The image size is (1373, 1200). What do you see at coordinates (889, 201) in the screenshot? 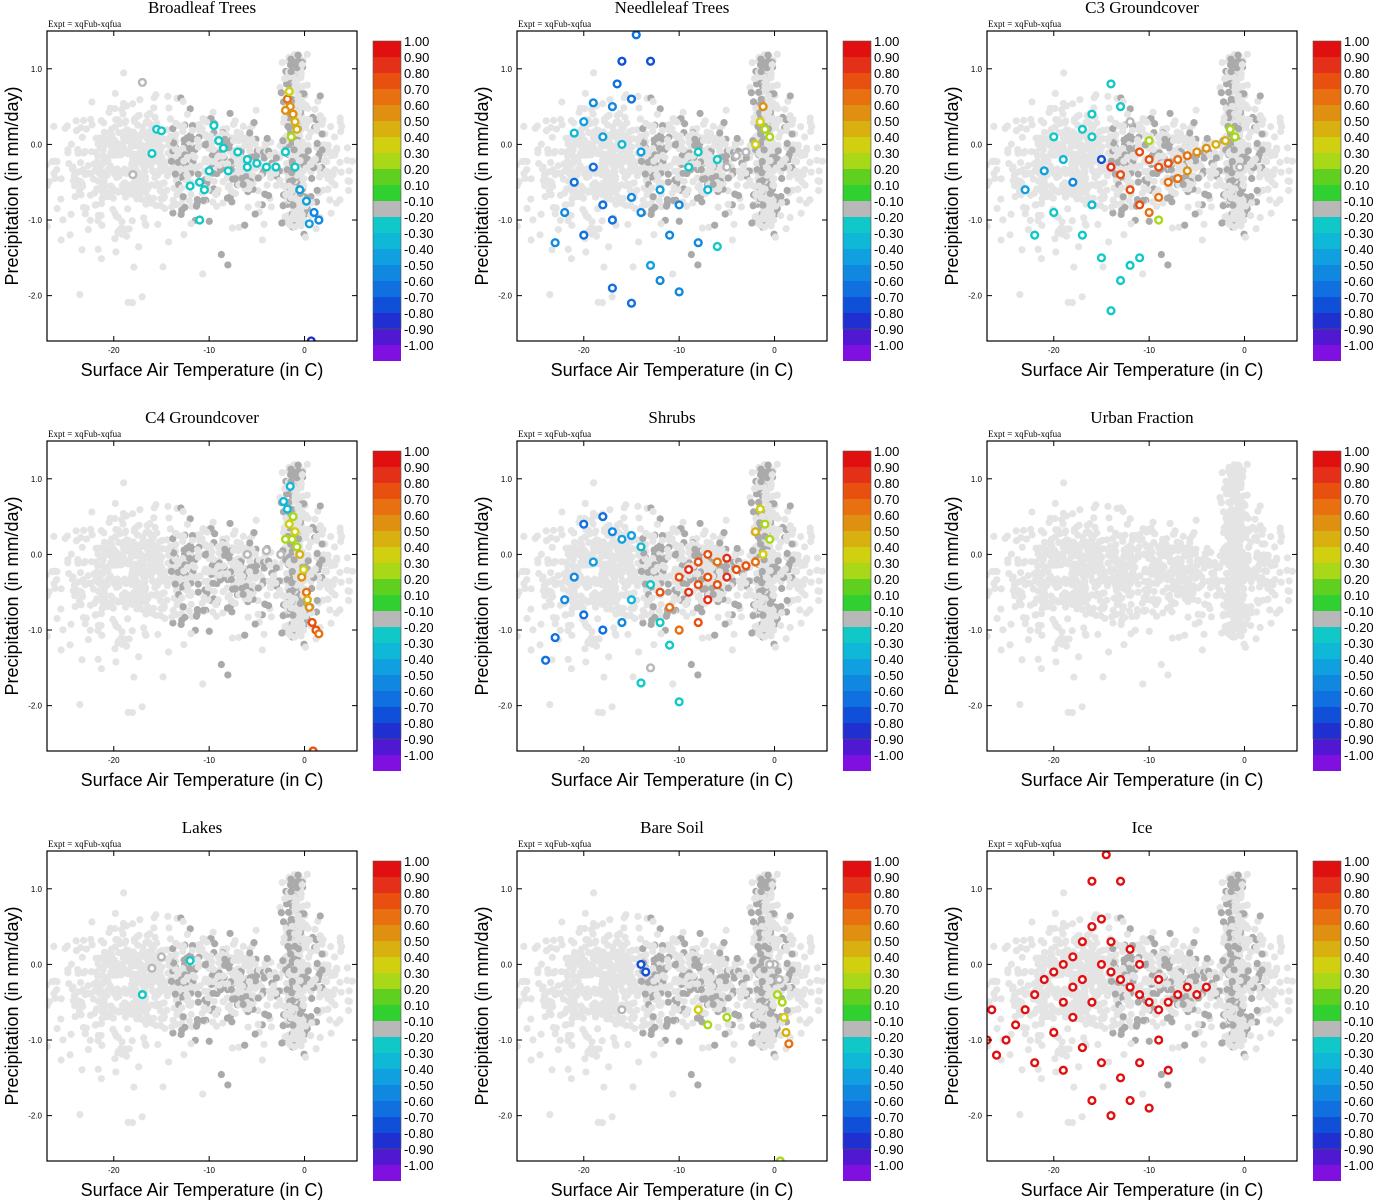
I see `colorbar-label: -0.10` at bounding box center [889, 201].